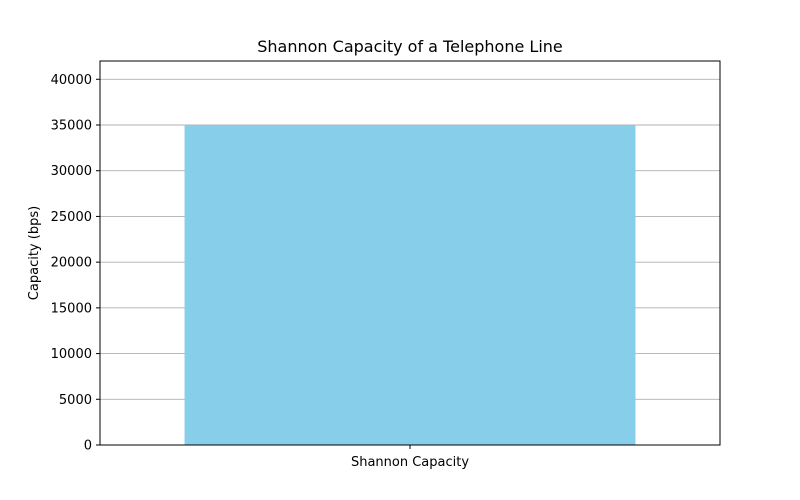 The width and height of the screenshot is (800, 500). Describe the element at coordinates (71, 80) in the screenshot. I see `y-tick-label: 40000` at that location.